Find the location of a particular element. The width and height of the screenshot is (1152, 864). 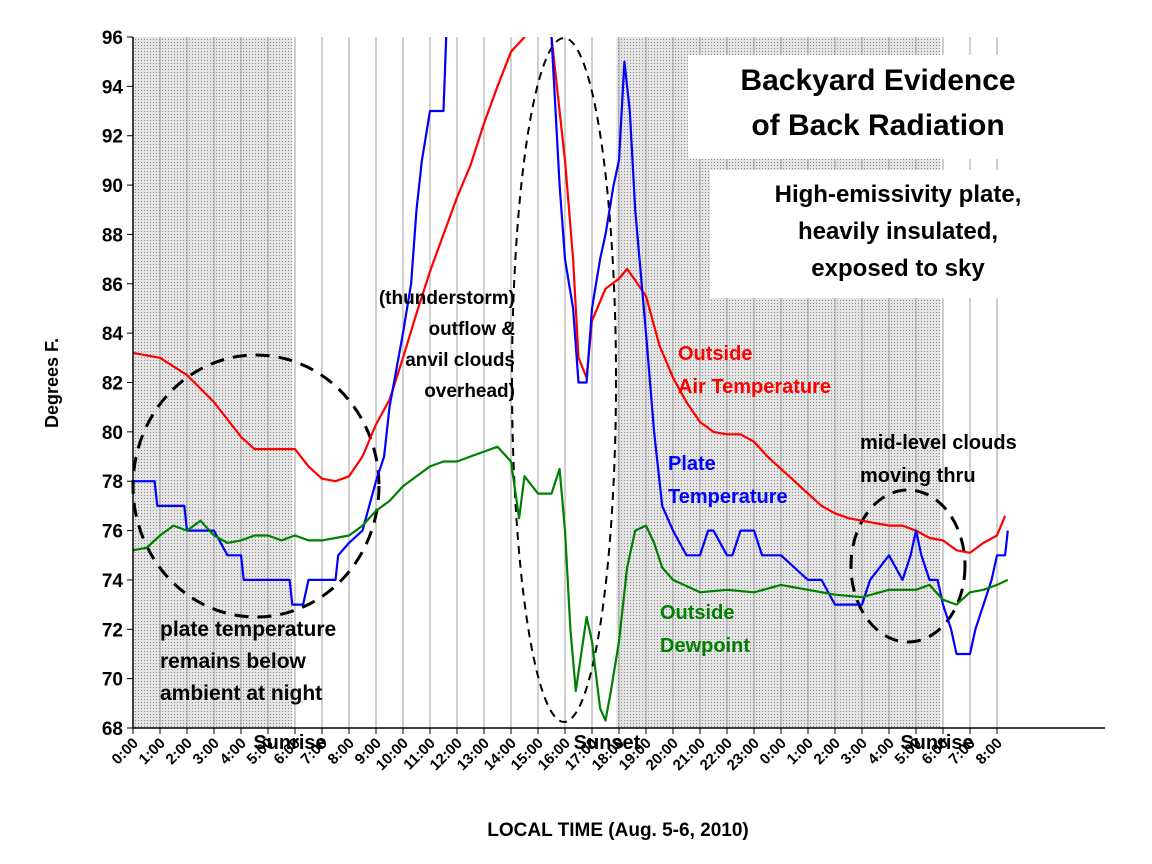

y-tick-label: 96 is located at coordinates (112, 38).